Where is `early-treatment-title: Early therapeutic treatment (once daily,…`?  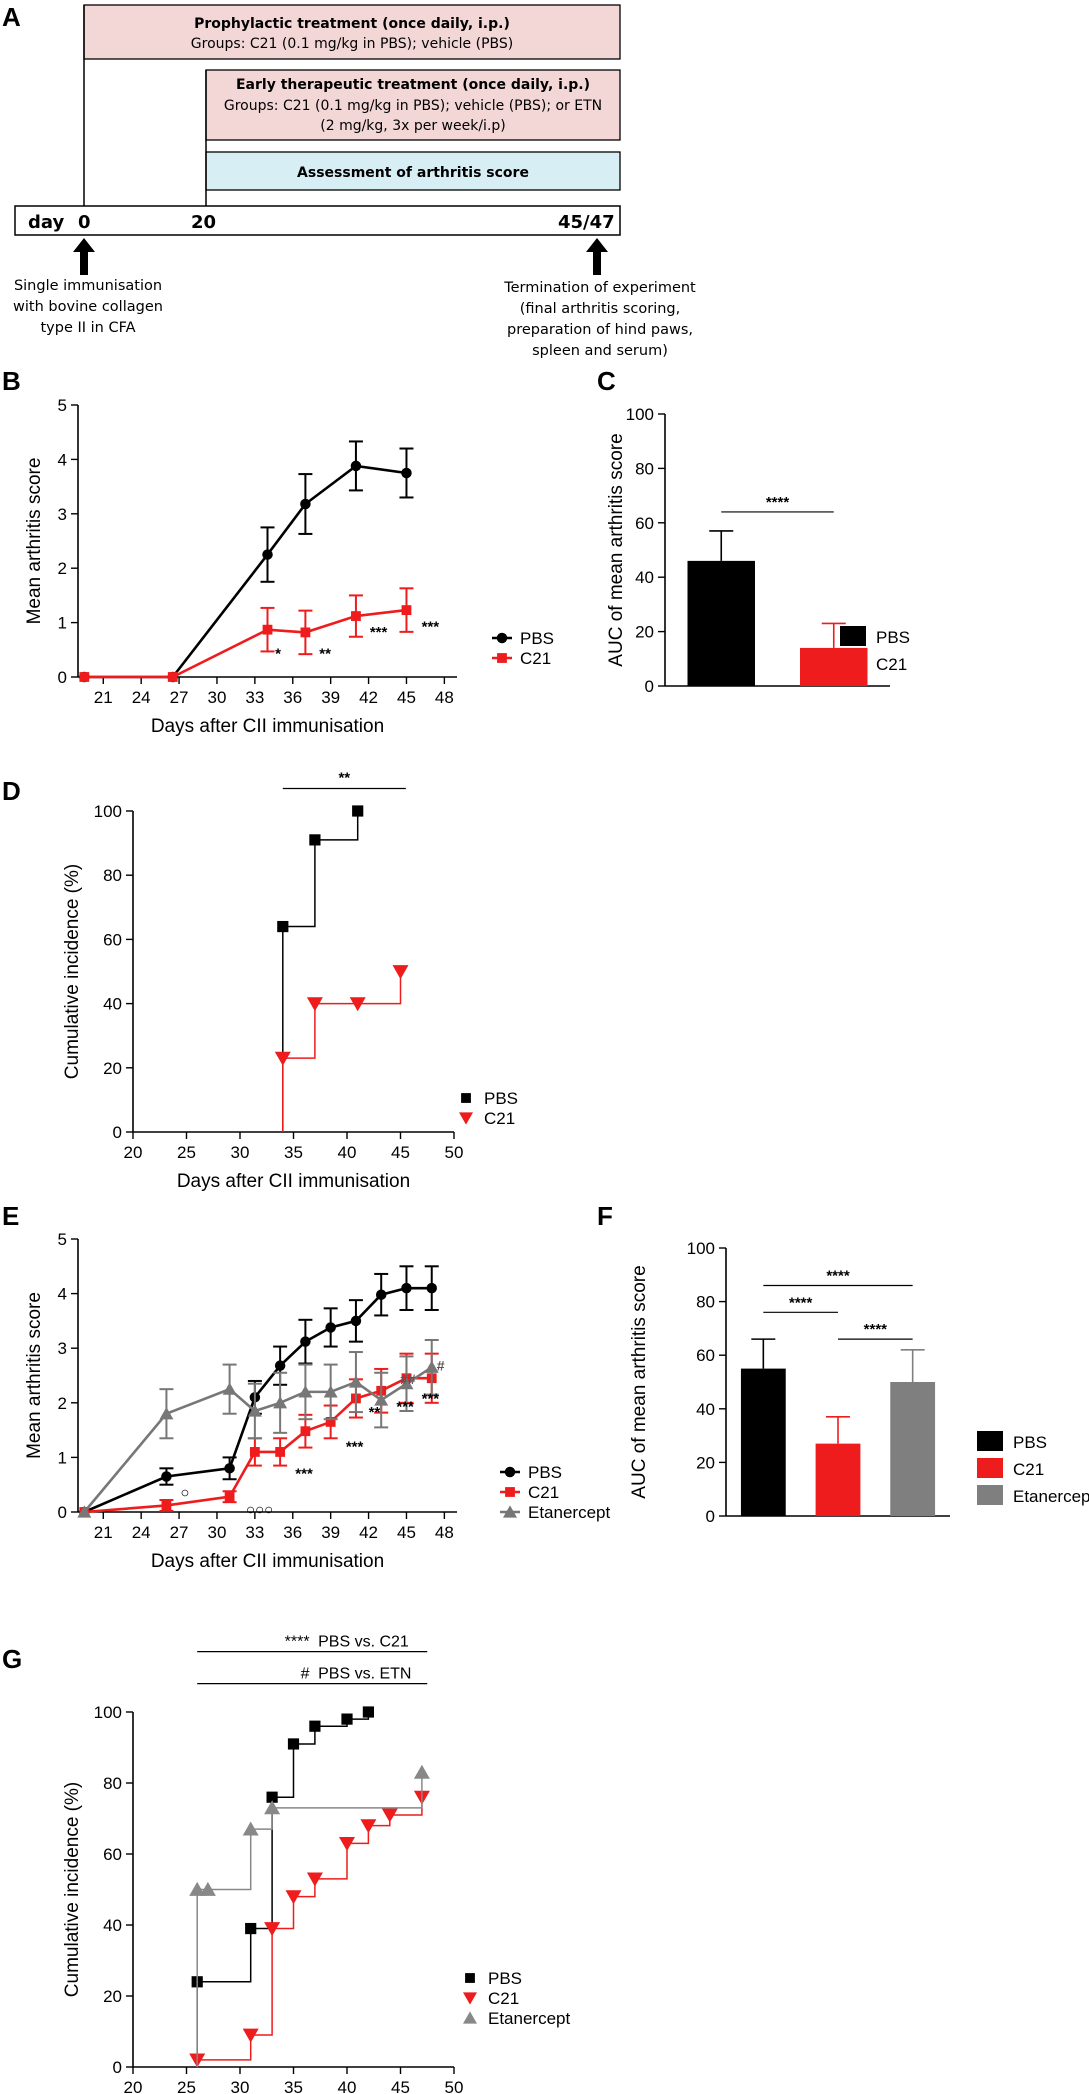 early-treatment-title: Early therapeutic treatment (once daily,… is located at coordinates (413, 85).